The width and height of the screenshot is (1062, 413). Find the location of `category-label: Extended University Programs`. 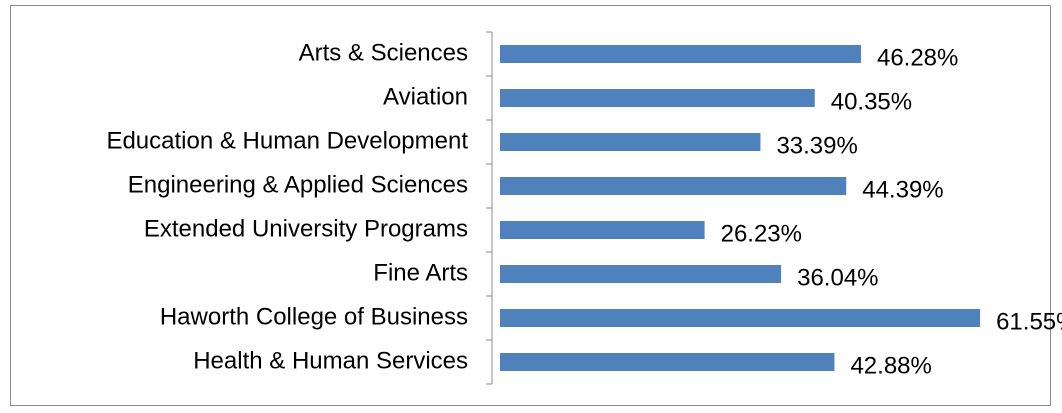

category-label: Extended University Programs is located at coordinates (306, 228).